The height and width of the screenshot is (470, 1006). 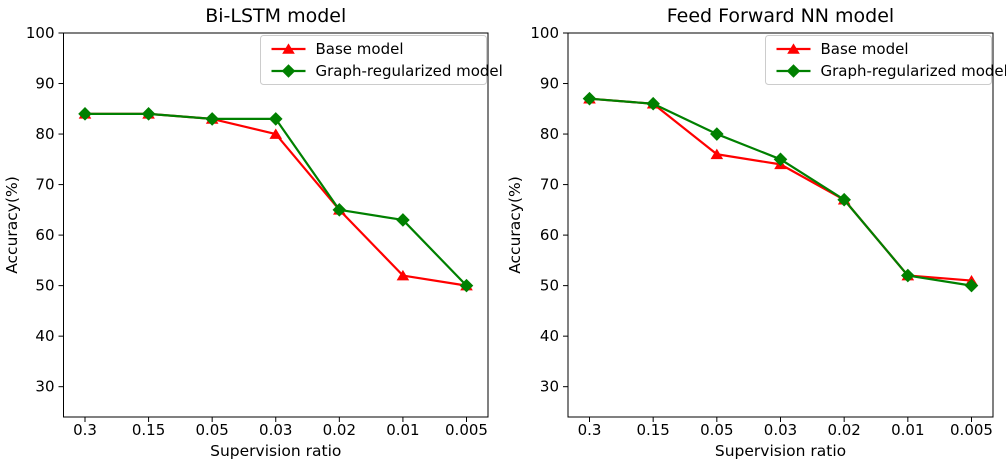 I want to click on legend-marker-graph-regularized-model, so click(x=288, y=71).